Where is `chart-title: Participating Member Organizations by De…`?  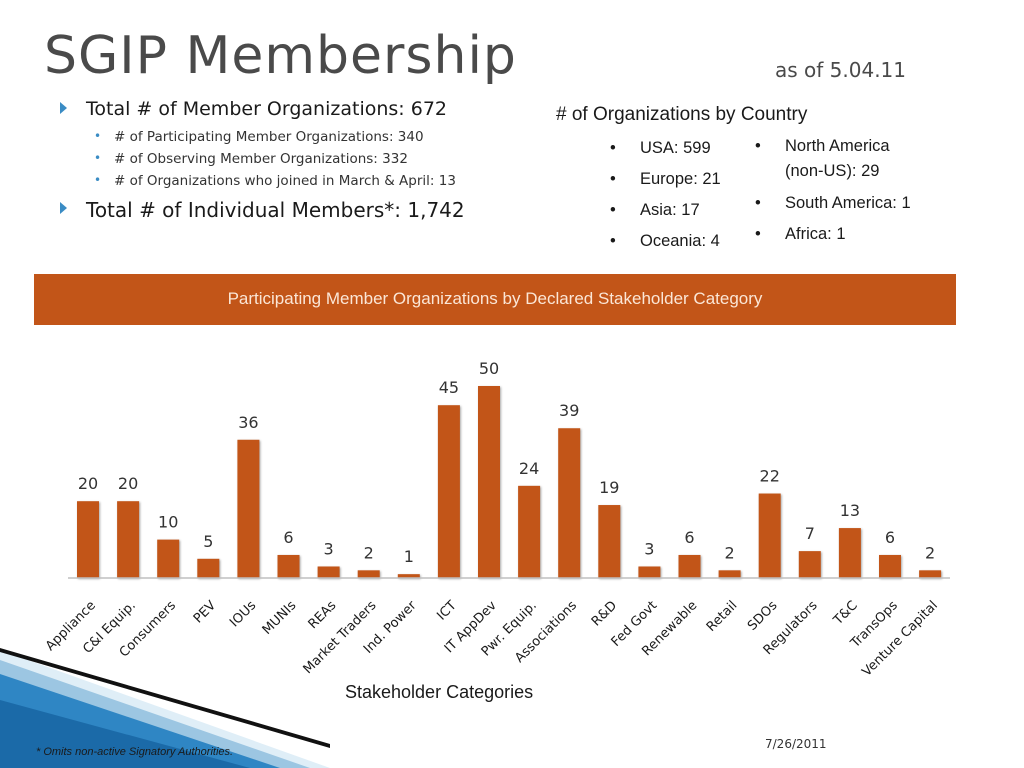 chart-title: Participating Member Organizations by De… is located at coordinates (495, 298).